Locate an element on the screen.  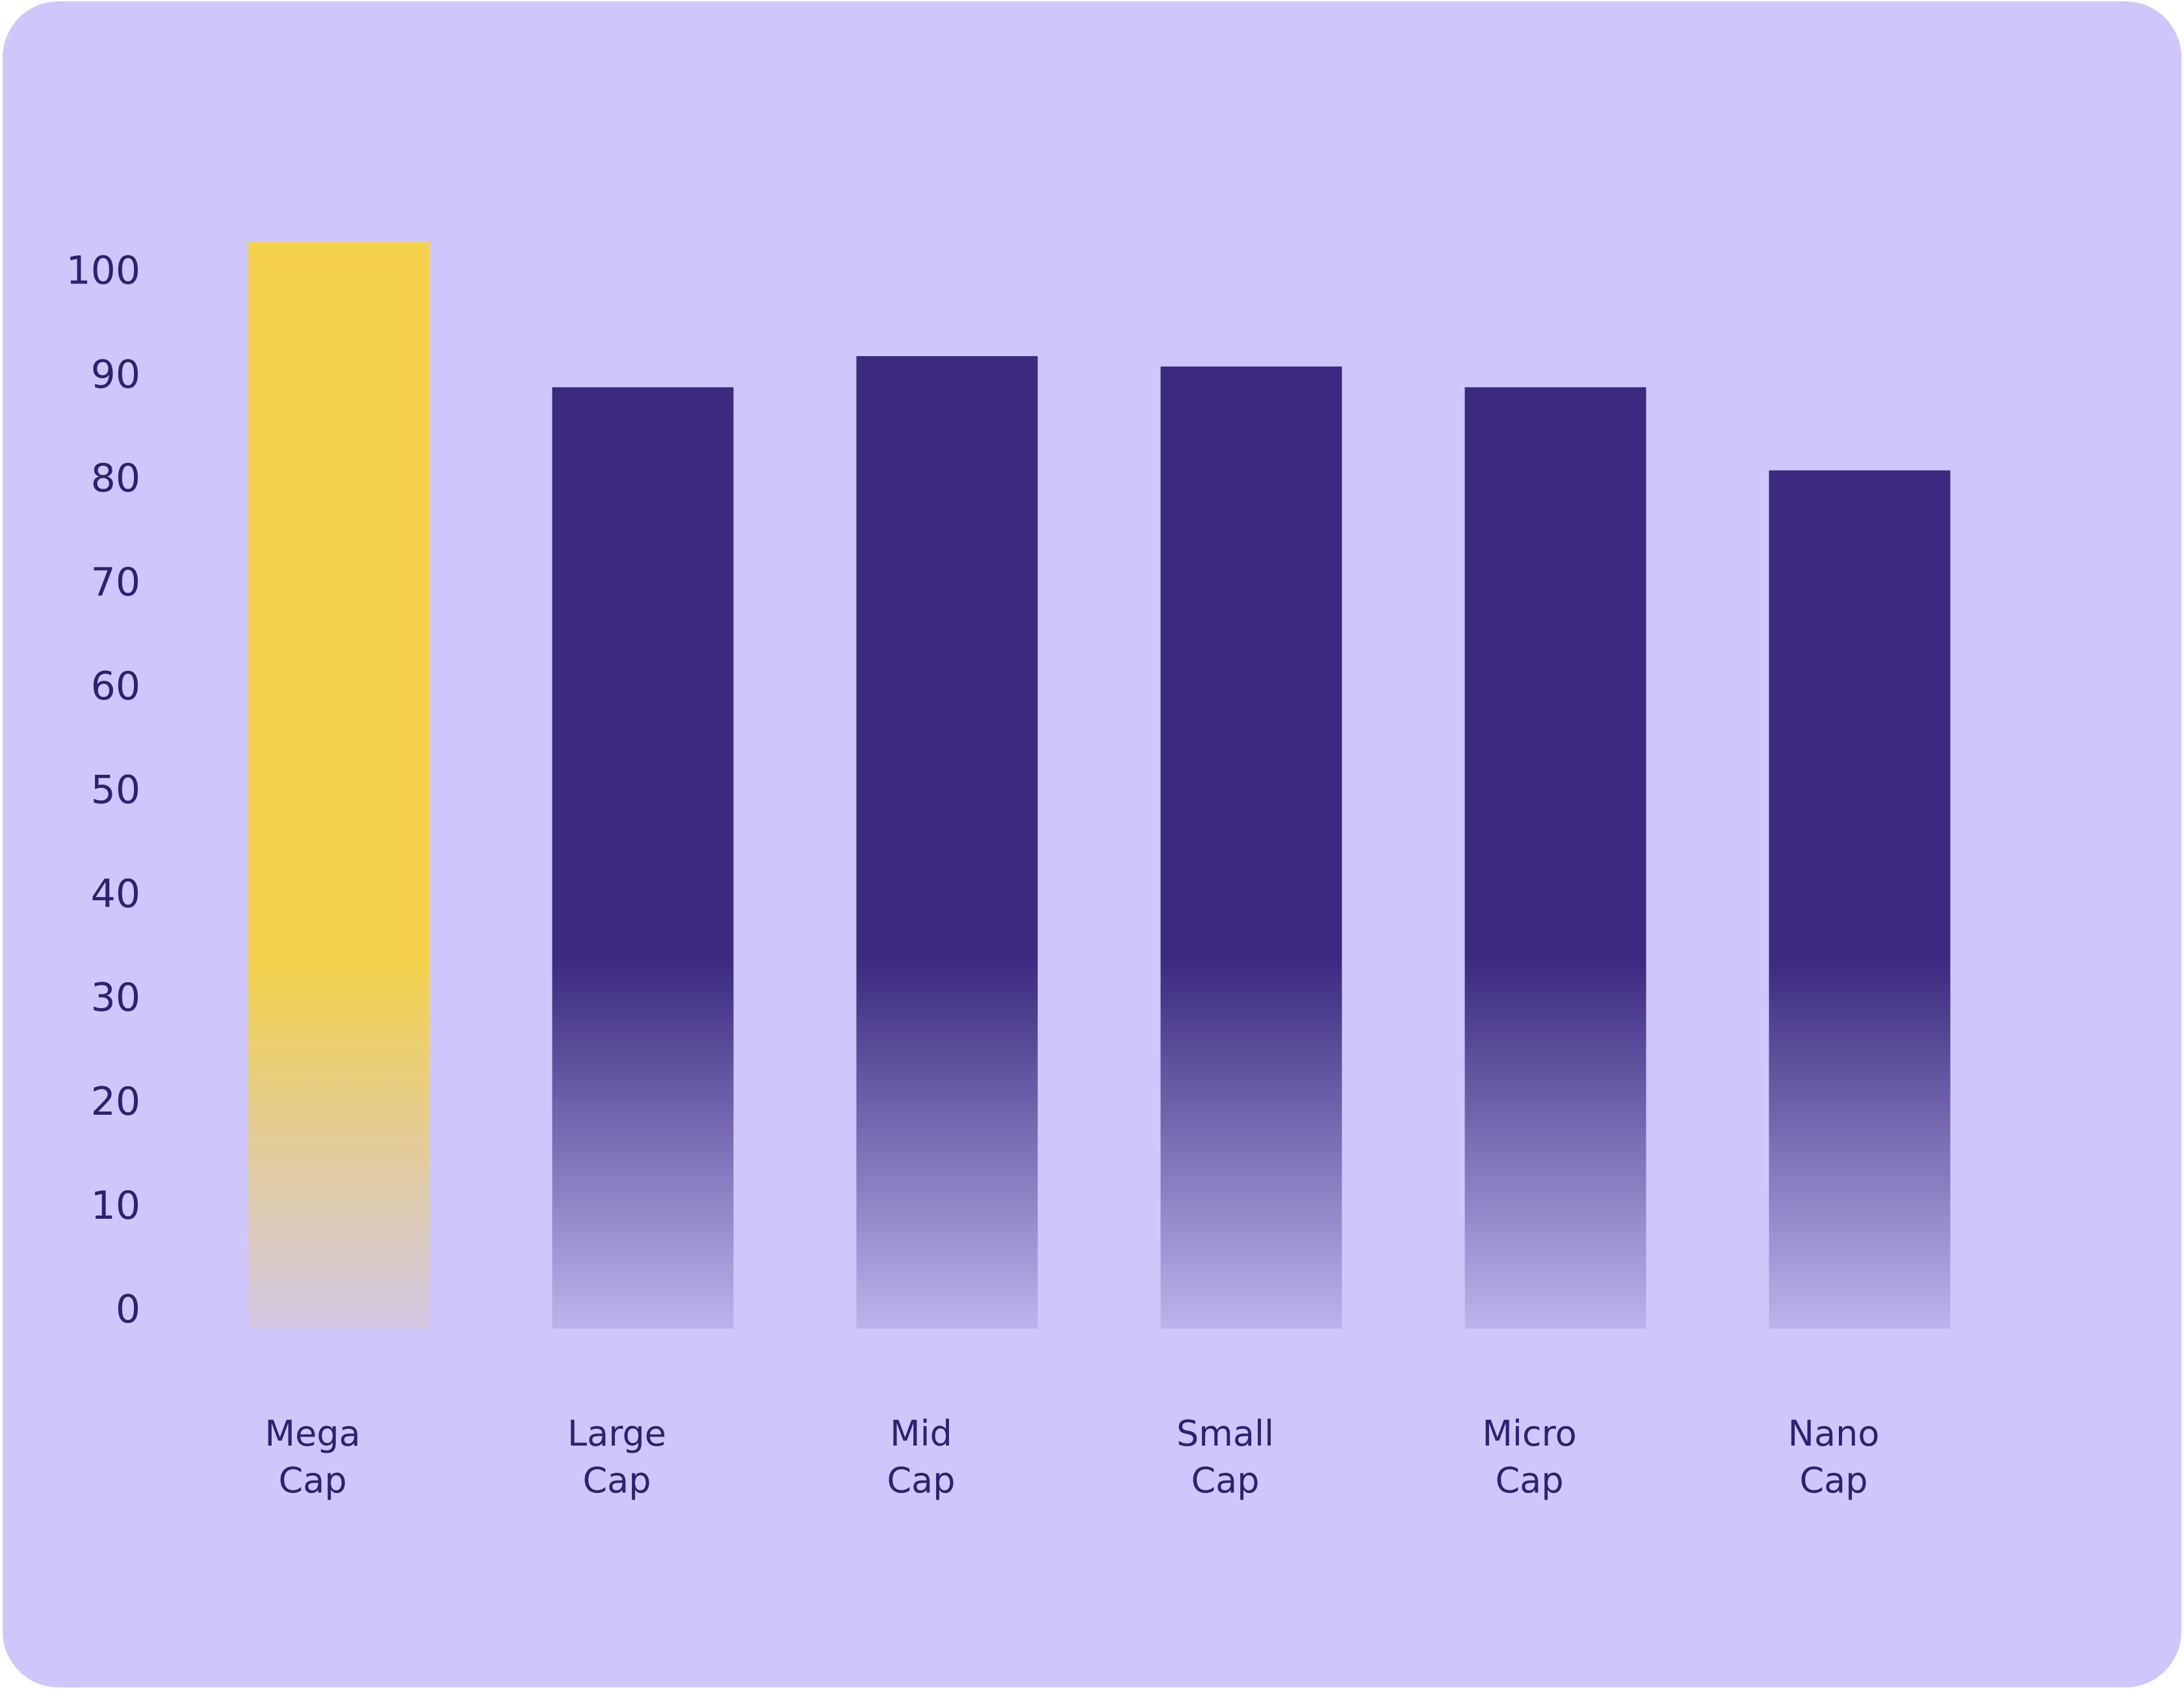
y-tick-label: 100 is located at coordinates (103, 271).